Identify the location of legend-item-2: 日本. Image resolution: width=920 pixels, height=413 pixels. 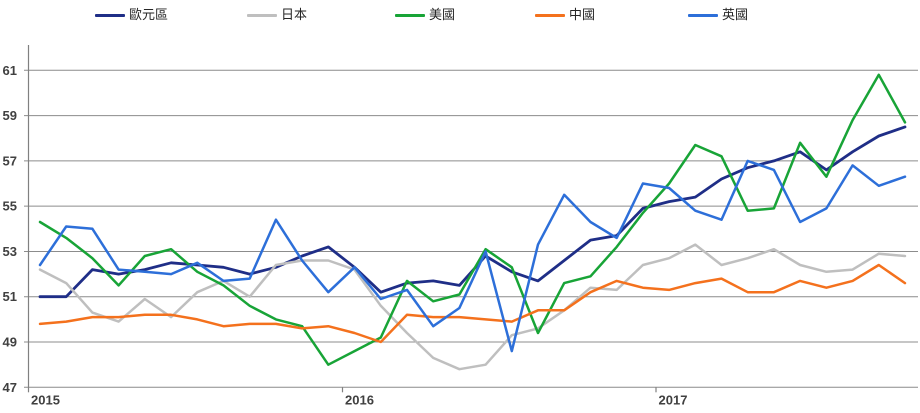
(277, 15).